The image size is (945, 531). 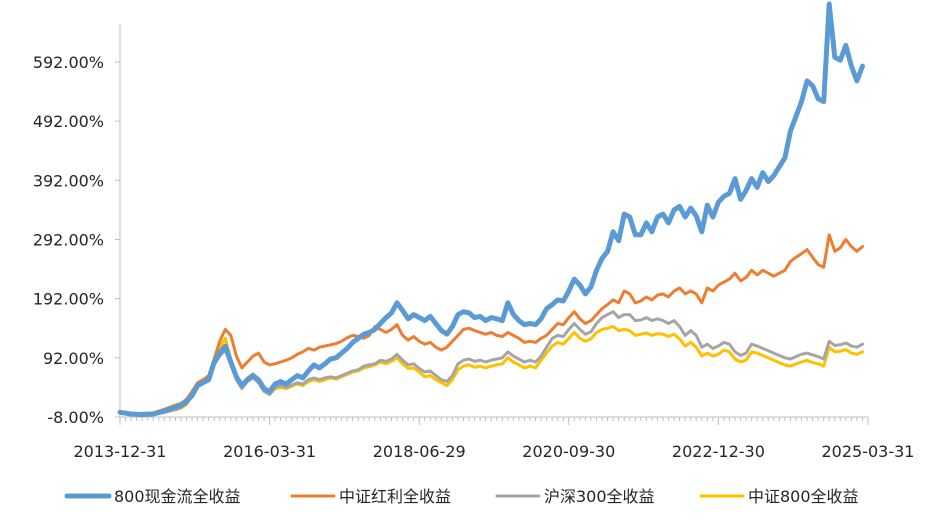 I want to click on y-tick-label: 192.00%, so click(x=68, y=299).